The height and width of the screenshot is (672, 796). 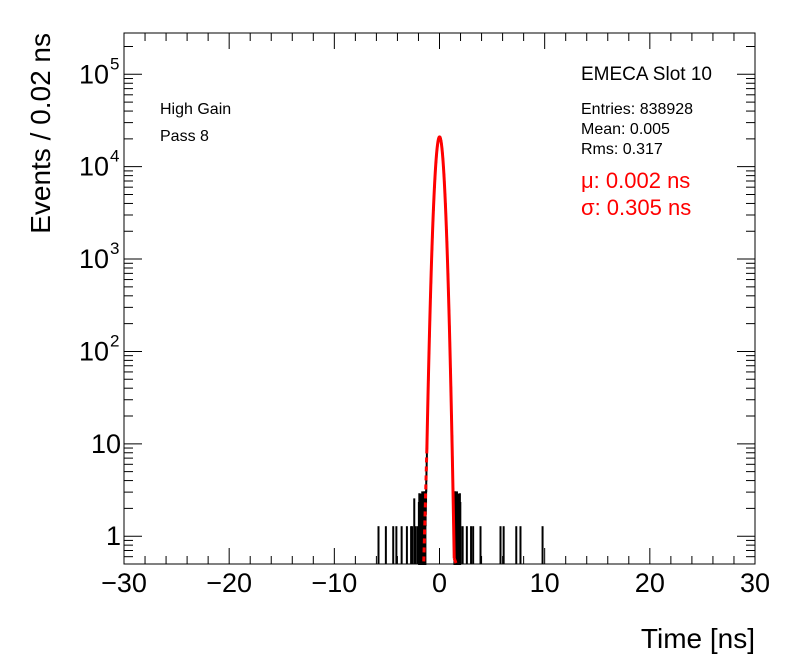 I want to click on rms-annotation: Rms: 0.317, so click(x=622, y=149).